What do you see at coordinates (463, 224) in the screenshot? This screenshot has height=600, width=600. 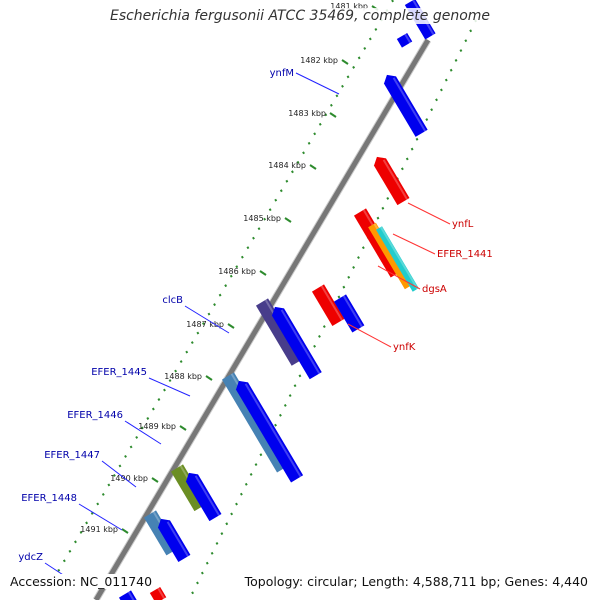 I see `gene-name: ynfL` at bounding box center [463, 224].